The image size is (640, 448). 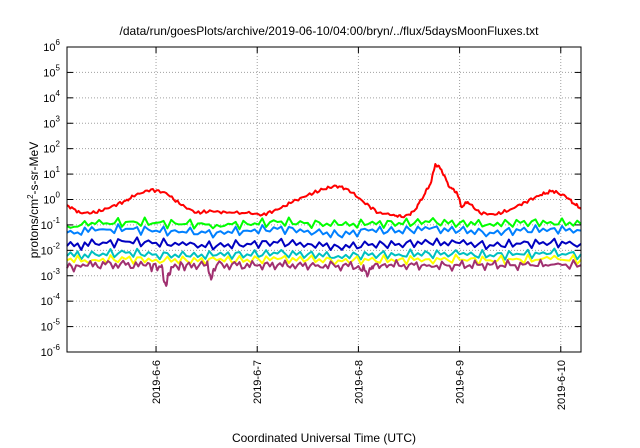 What do you see at coordinates (51, 351) in the screenshot?
I see `y-tick-label: 10⁻⁶` at bounding box center [51, 351].